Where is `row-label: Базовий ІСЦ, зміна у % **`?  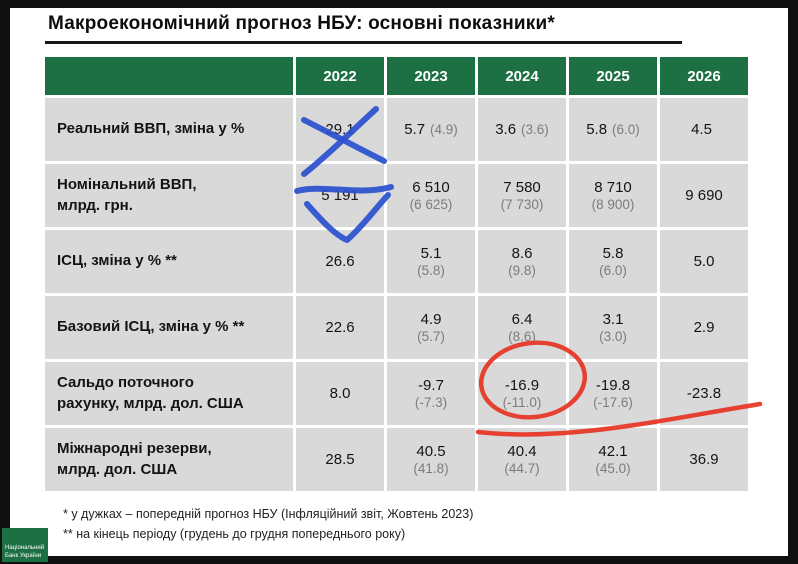
row-label: Базовий ІСЦ, зміна у % ** is located at coordinates (169, 327).